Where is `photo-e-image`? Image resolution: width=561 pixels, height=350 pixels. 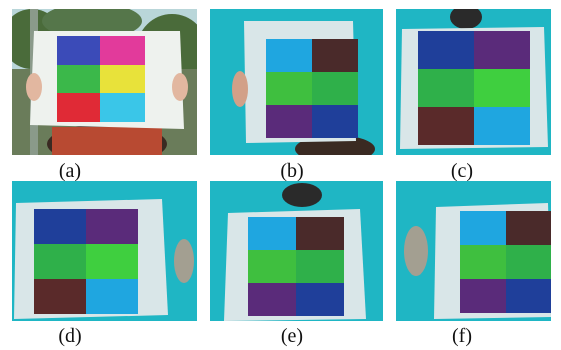
photo-e-image is located at coordinates (296, 251).